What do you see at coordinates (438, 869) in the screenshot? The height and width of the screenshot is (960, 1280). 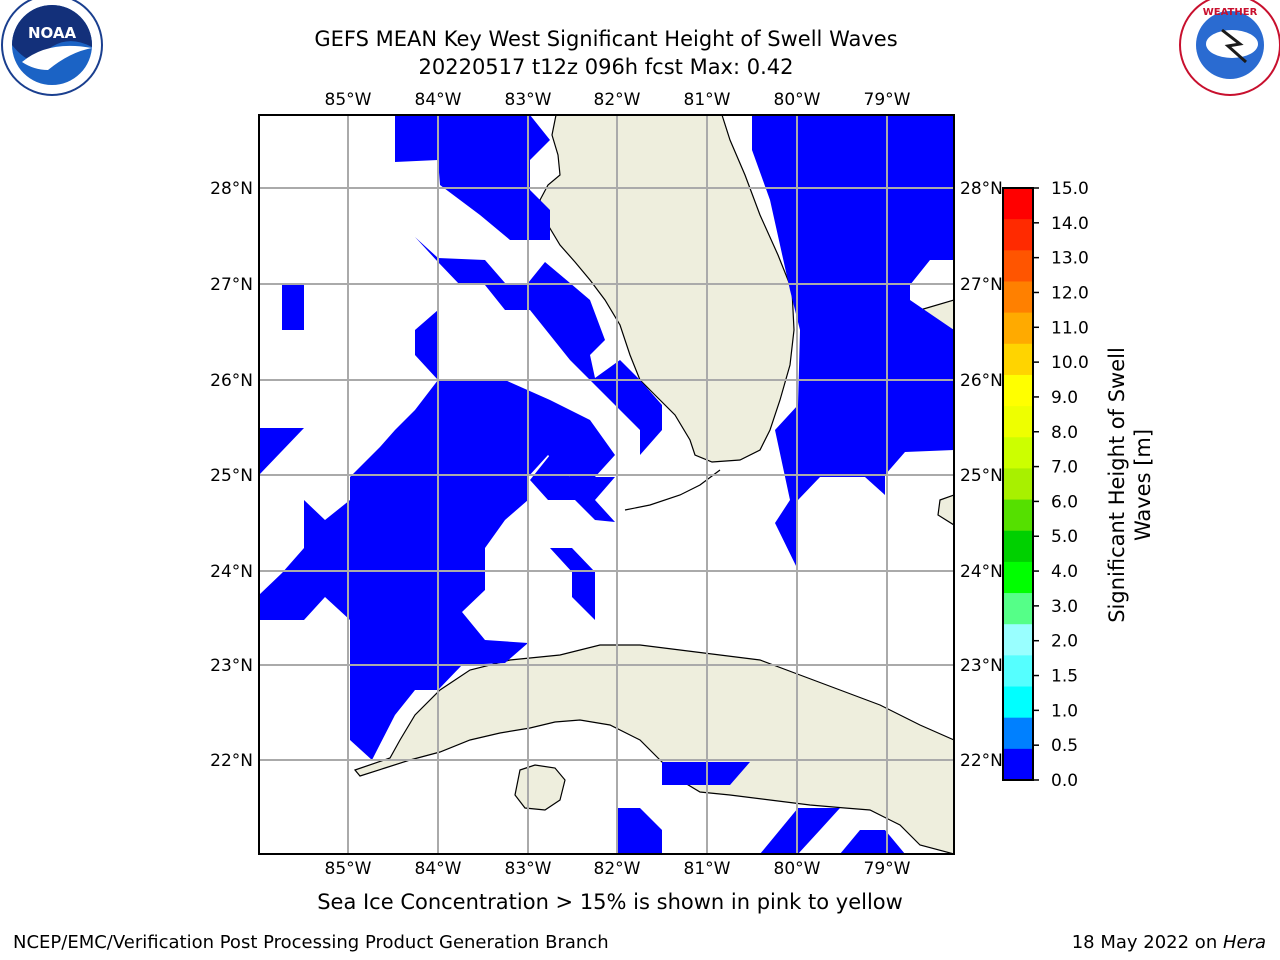 I see `lon-label-bottom: 84°W` at bounding box center [438, 869].